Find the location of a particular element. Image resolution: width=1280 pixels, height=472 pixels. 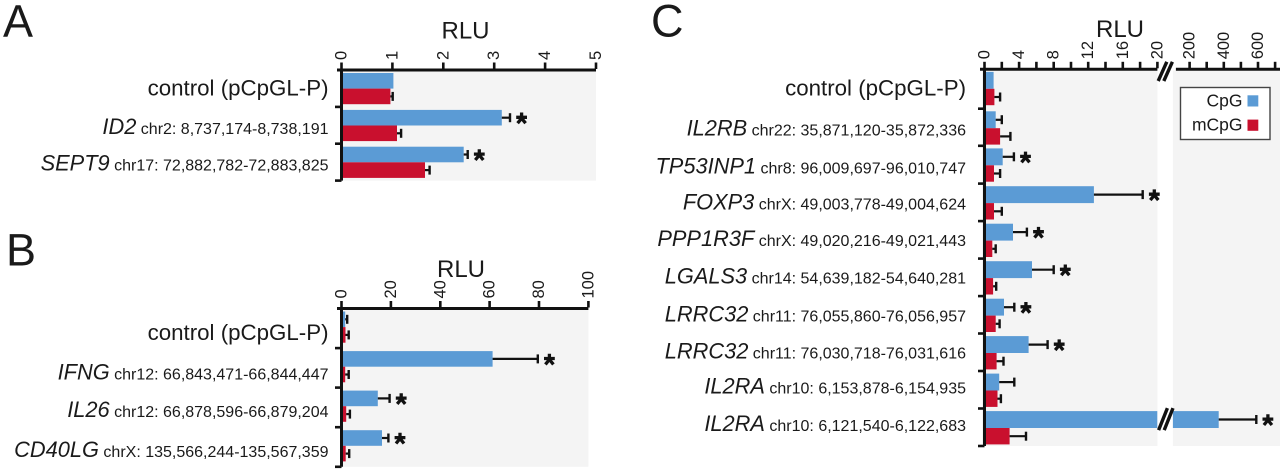

svg-text:IL2RB chr22: 35,871,120-35,872: IL2RB chr22: 35,871,120-35,872,336 is located at coordinates (827, 127).